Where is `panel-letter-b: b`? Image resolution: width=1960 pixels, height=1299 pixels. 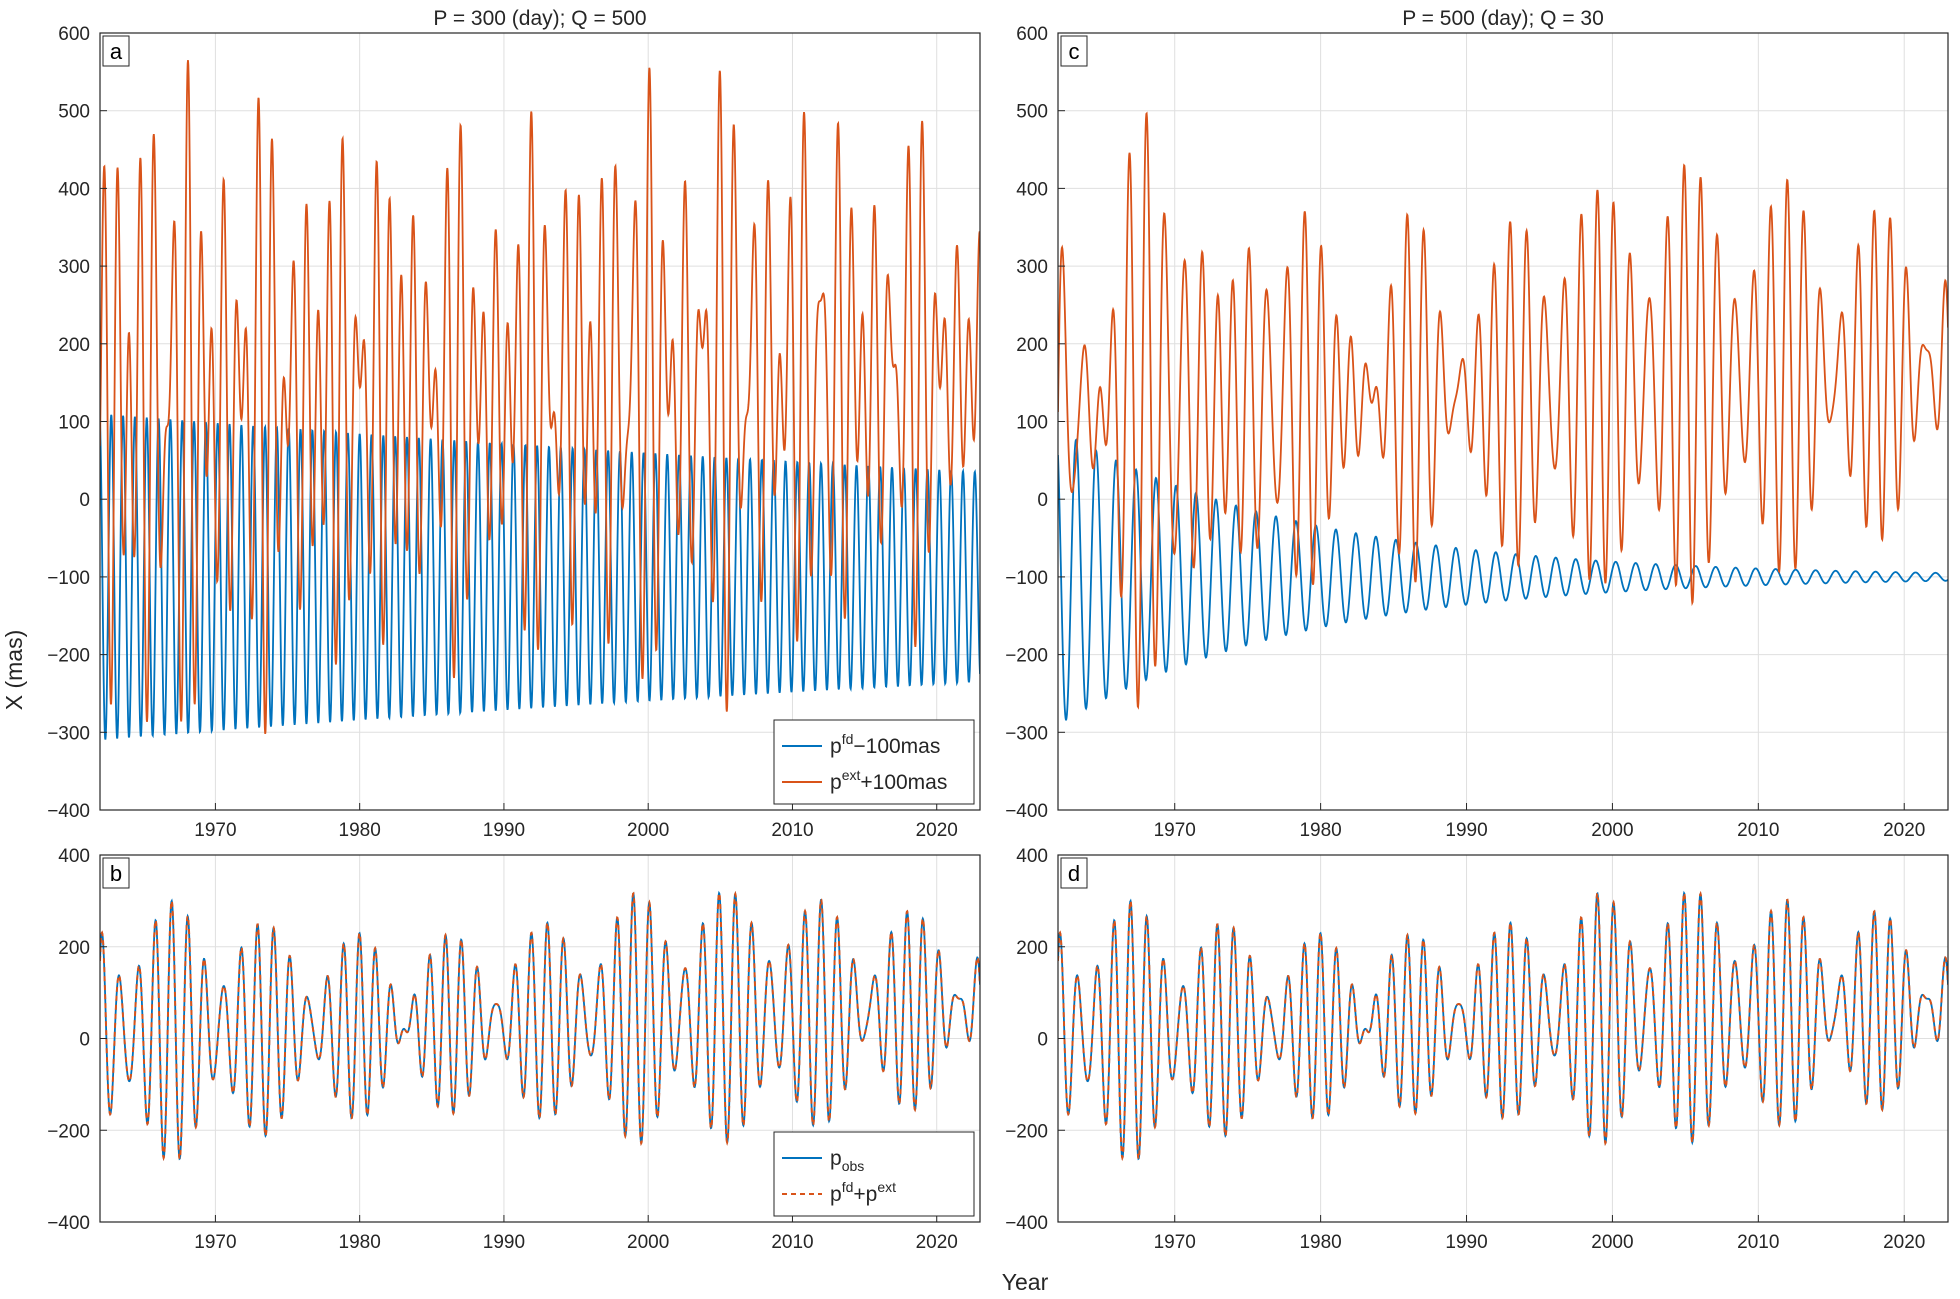
panel-letter-b: b is located at coordinates (116, 873).